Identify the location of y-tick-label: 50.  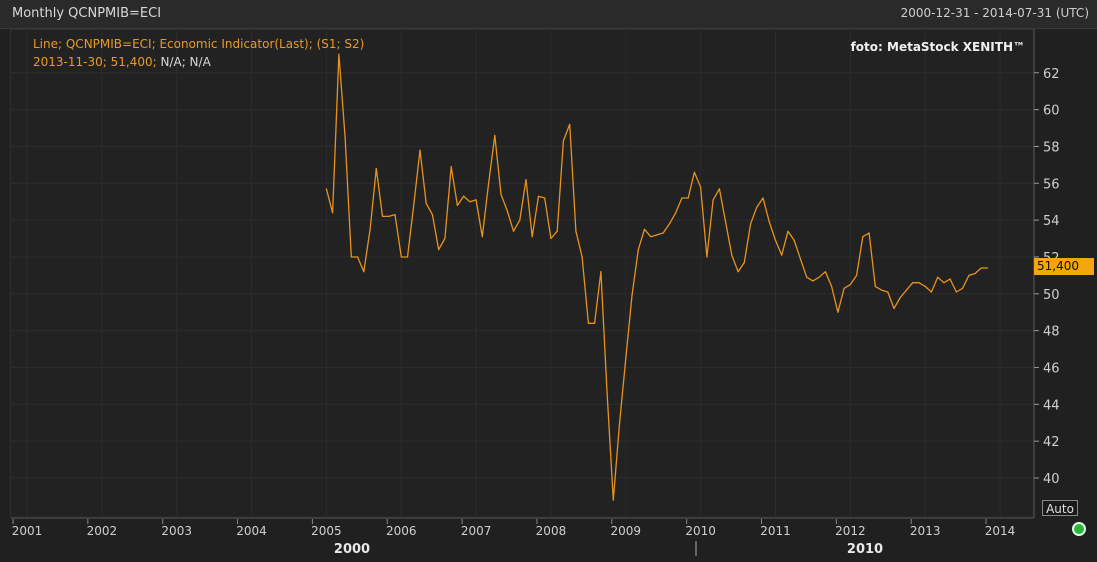
(1051, 295).